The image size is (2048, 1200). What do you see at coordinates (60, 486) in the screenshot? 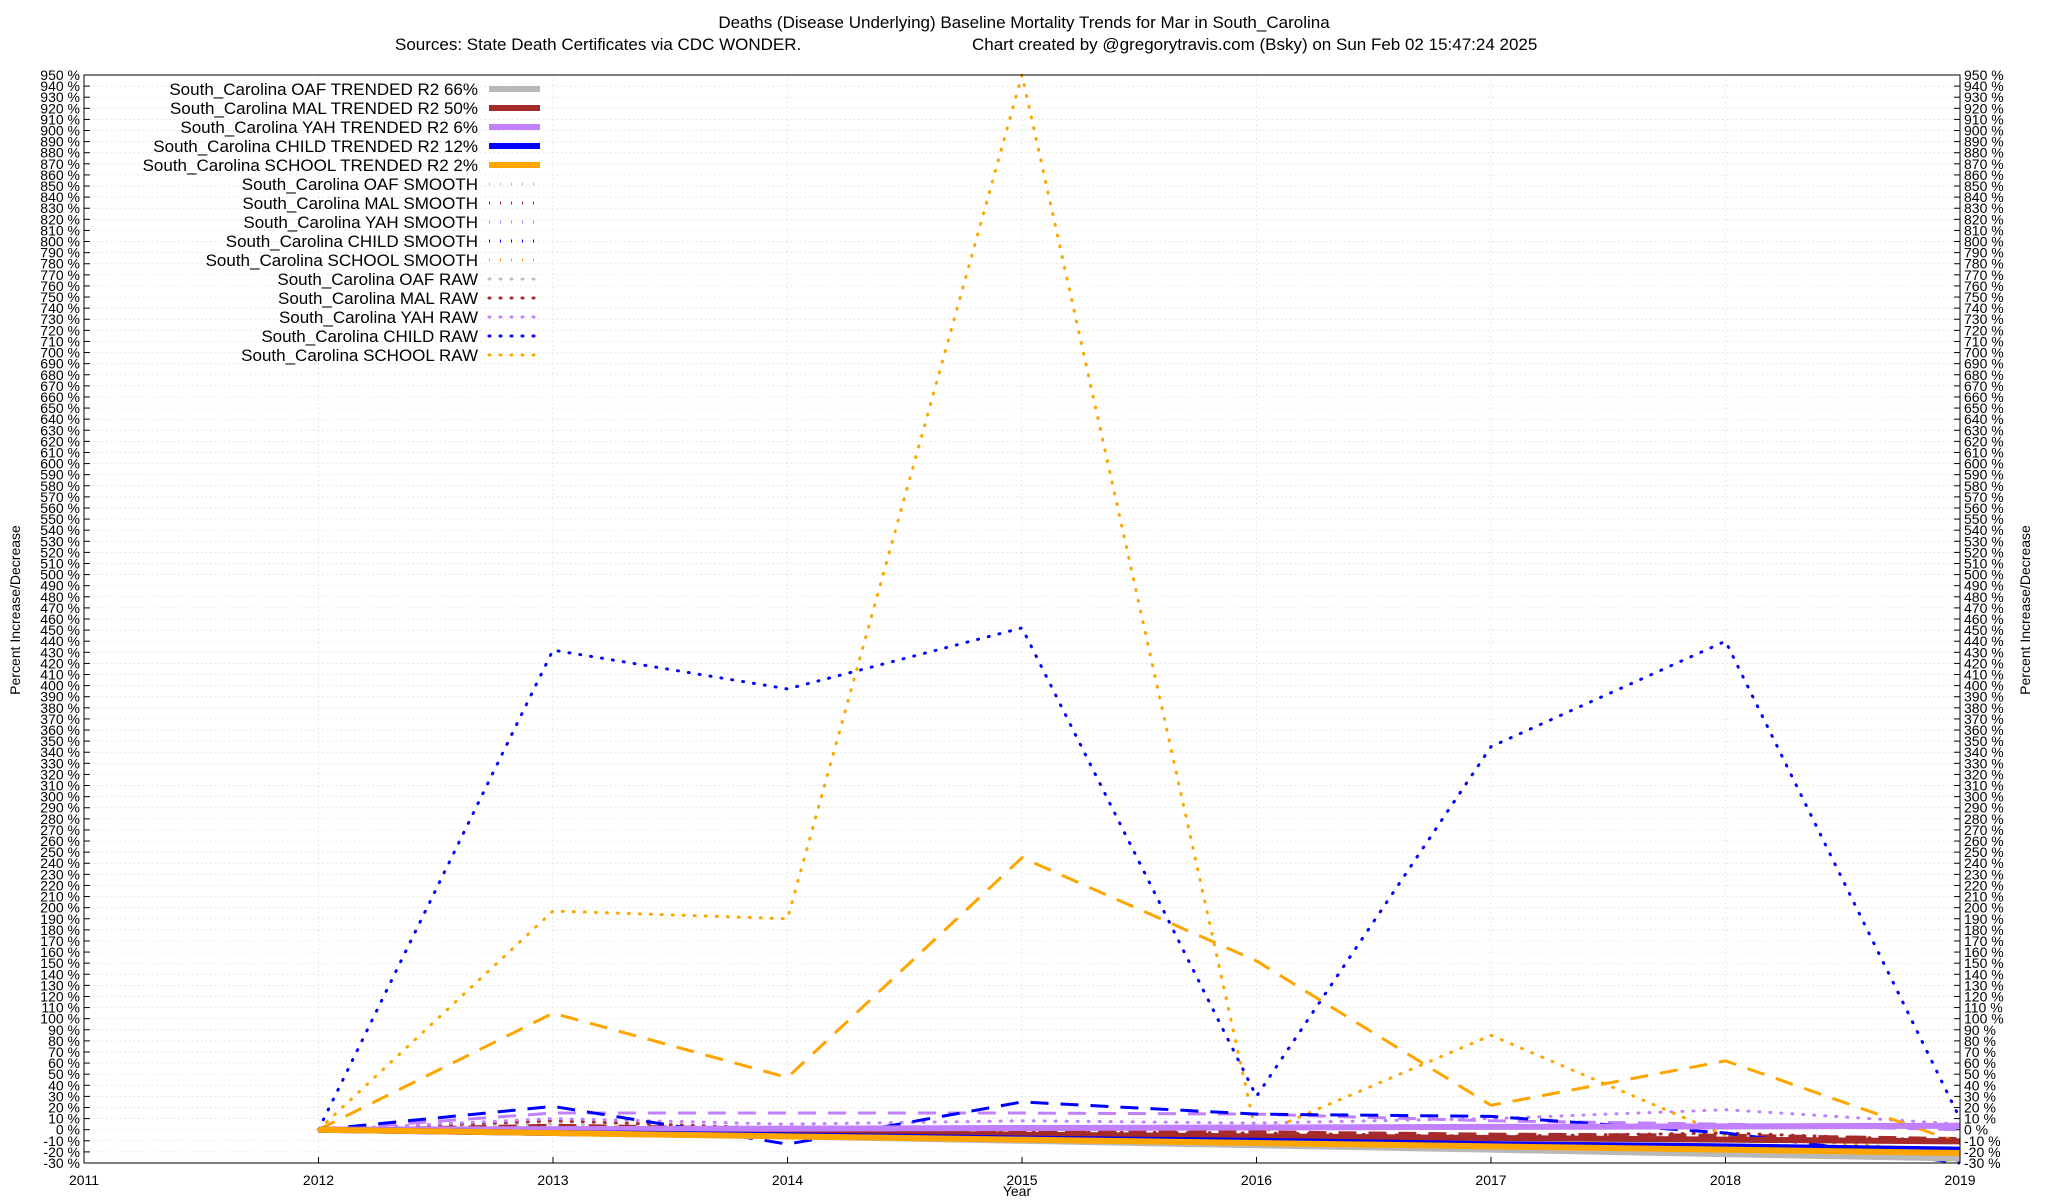
I see `left-tick-label: 580 %` at bounding box center [60, 486].